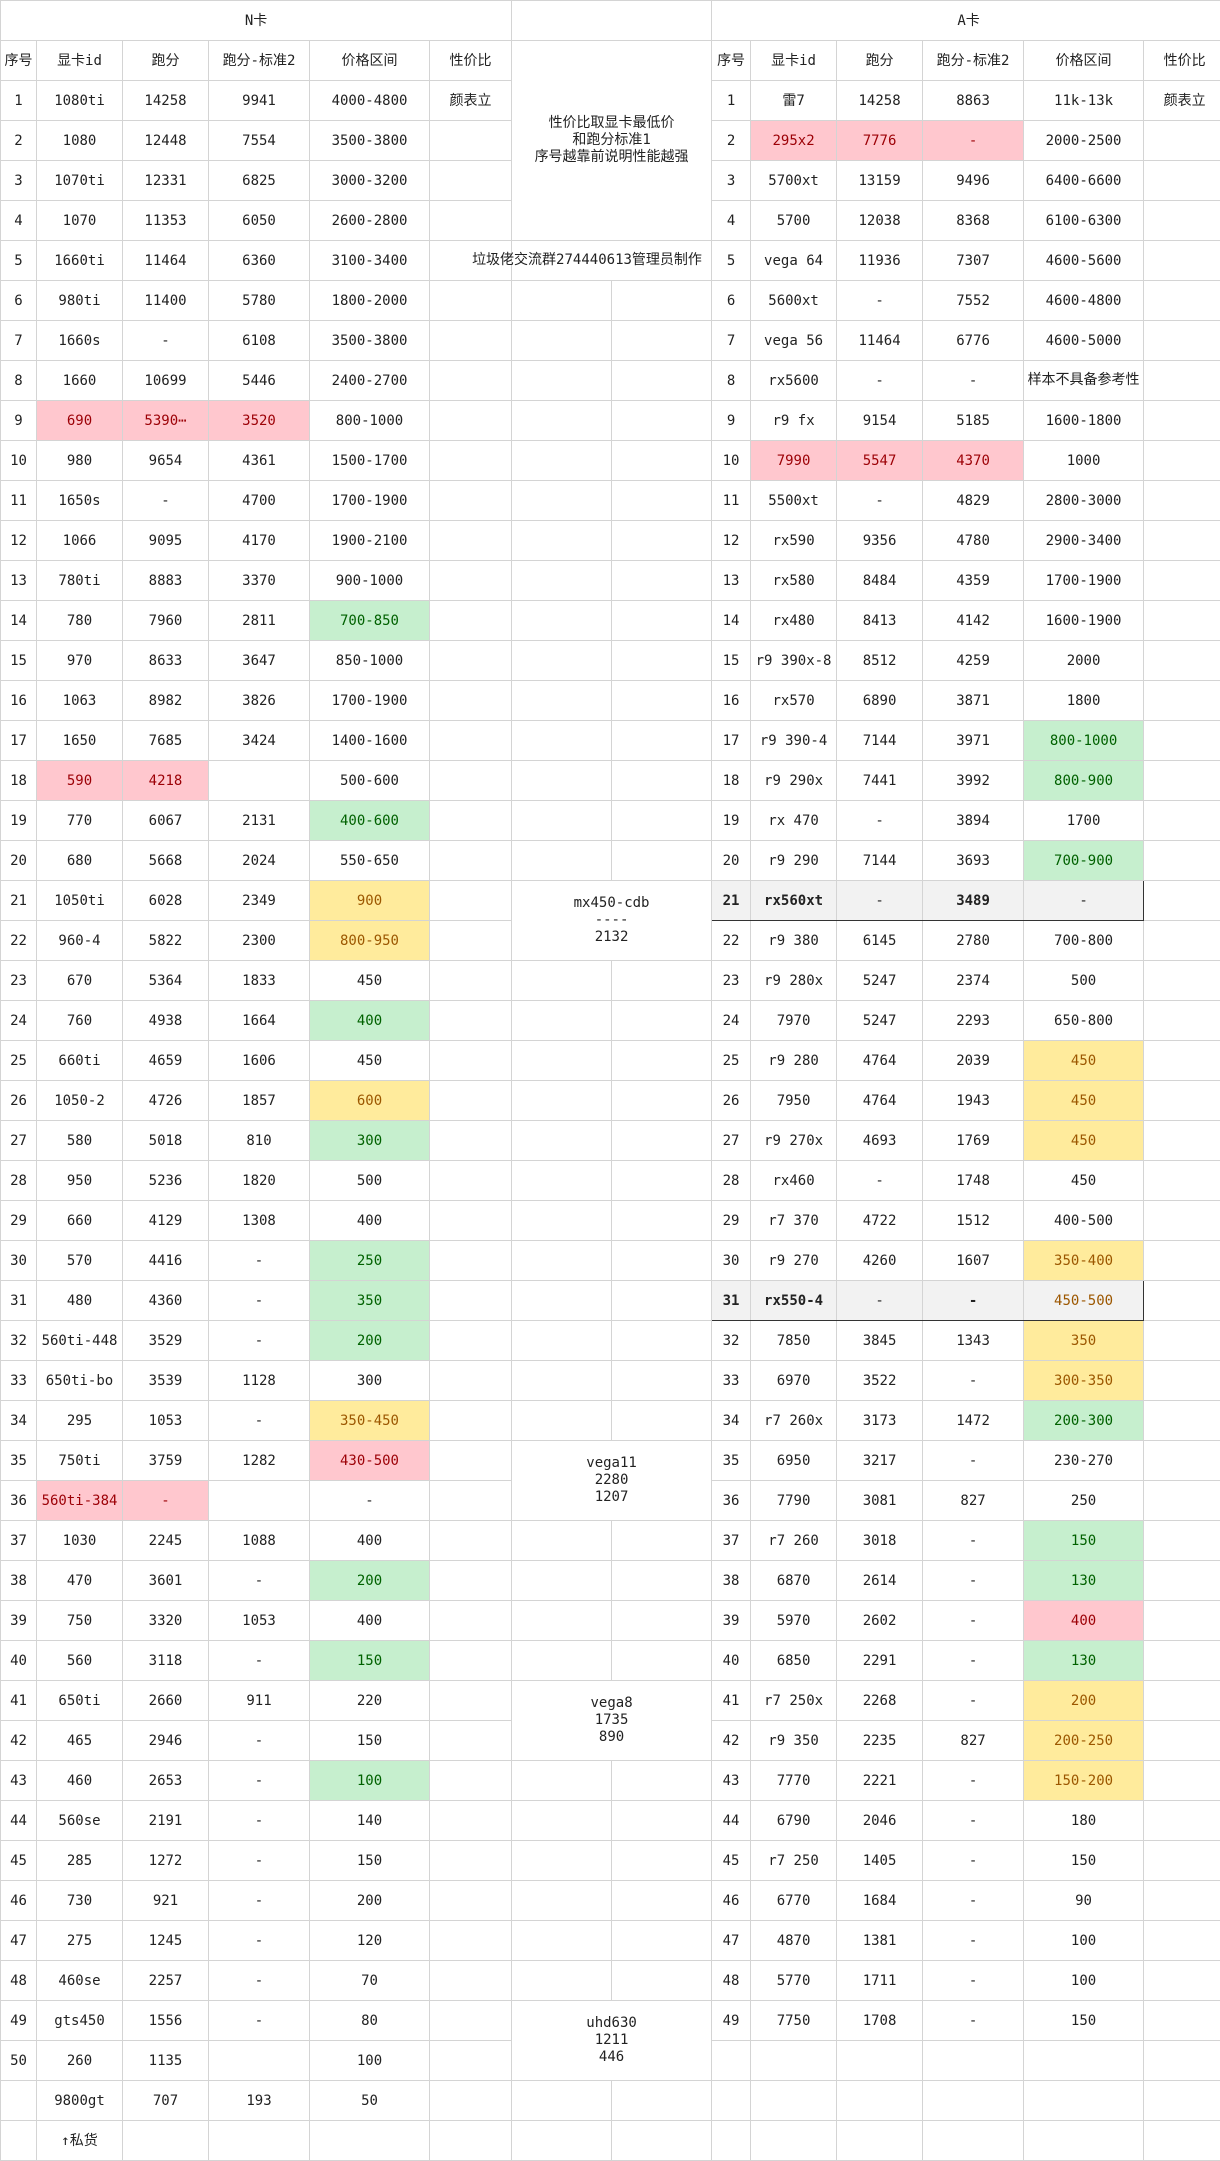 This screenshot has height=2161, width=1220. Describe the element at coordinates (79, 980) in the screenshot. I see `n-gpu-id: 670` at that location.